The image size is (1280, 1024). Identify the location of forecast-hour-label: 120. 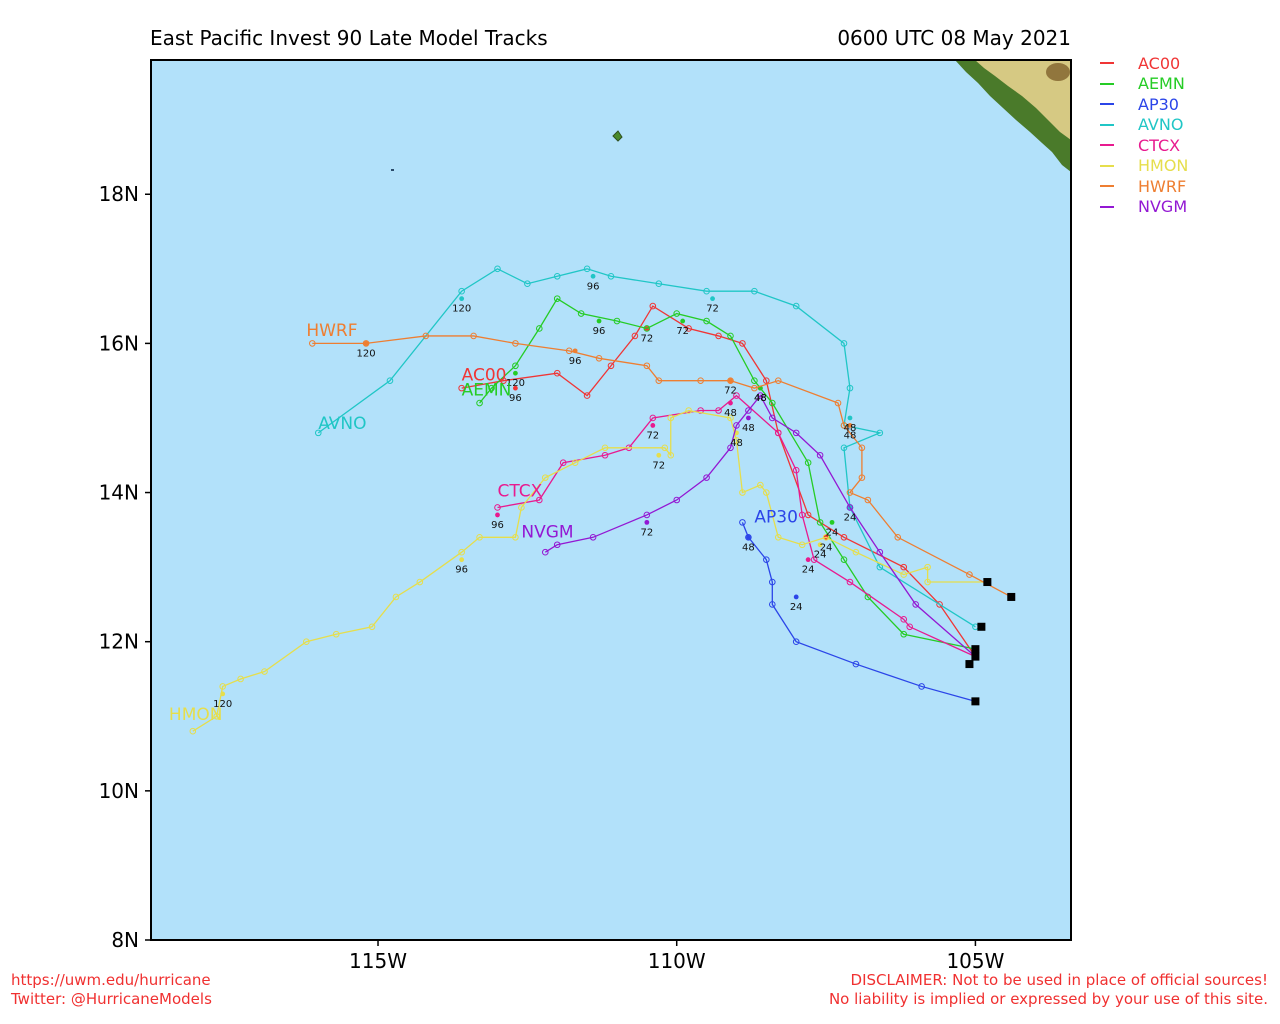
(222, 704).